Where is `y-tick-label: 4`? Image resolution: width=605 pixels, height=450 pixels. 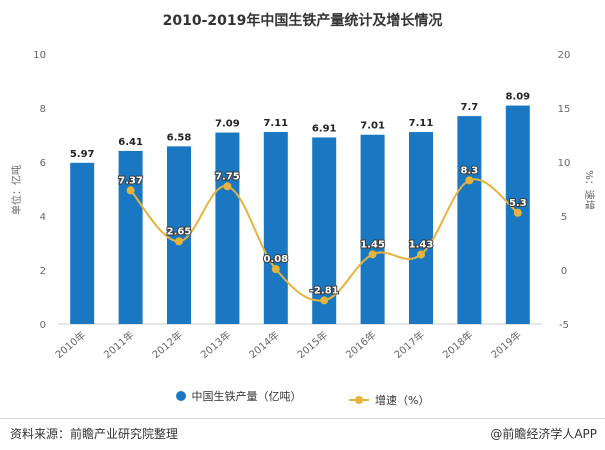
y-tick-label: 4 is located at coordinates (43, 217).